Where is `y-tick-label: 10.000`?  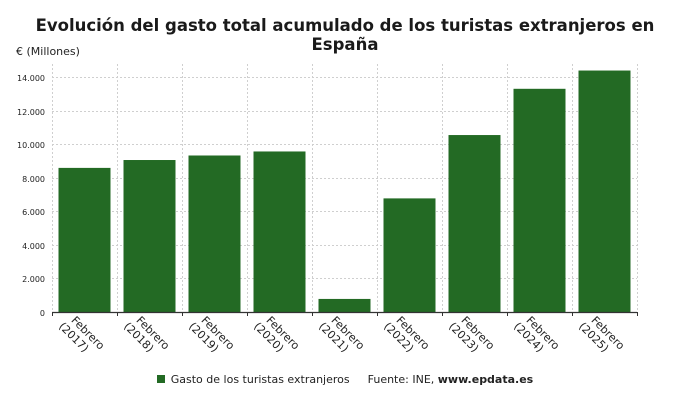 y-tick-label: 10.000 is located at coordinates (31, 145).